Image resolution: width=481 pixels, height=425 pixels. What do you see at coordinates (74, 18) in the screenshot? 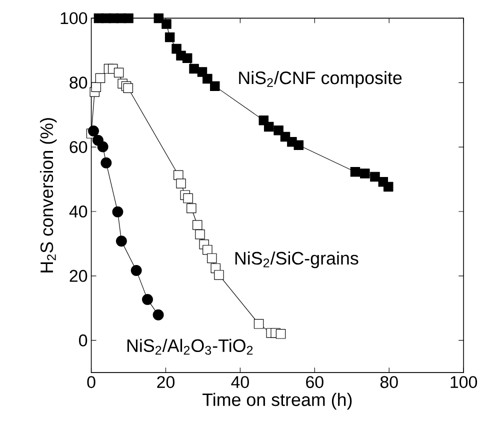
I see `y-tick-label: 100` at bounding box center [74, 18].